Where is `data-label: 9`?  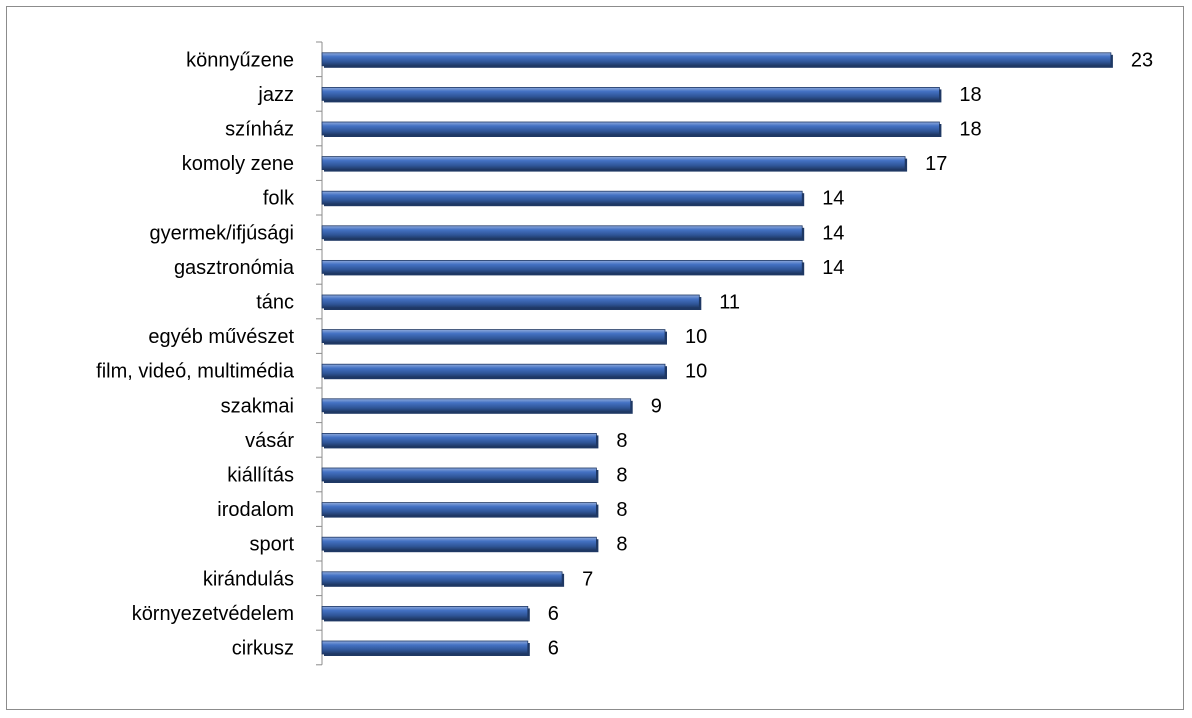 data-label: 9 is located at coordinates (656, 406).